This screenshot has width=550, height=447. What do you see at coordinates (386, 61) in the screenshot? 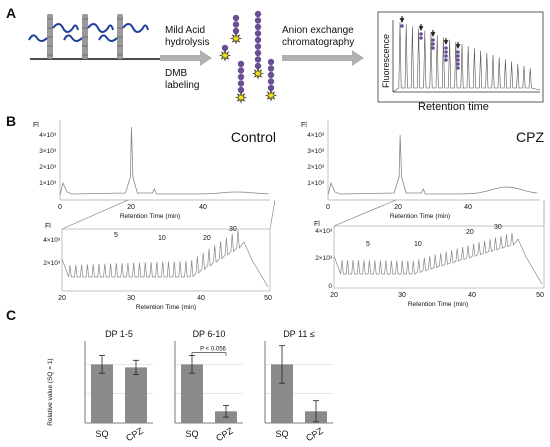
I see `inset-ylabel: Fluorescence` at bounding box center [386, 61].